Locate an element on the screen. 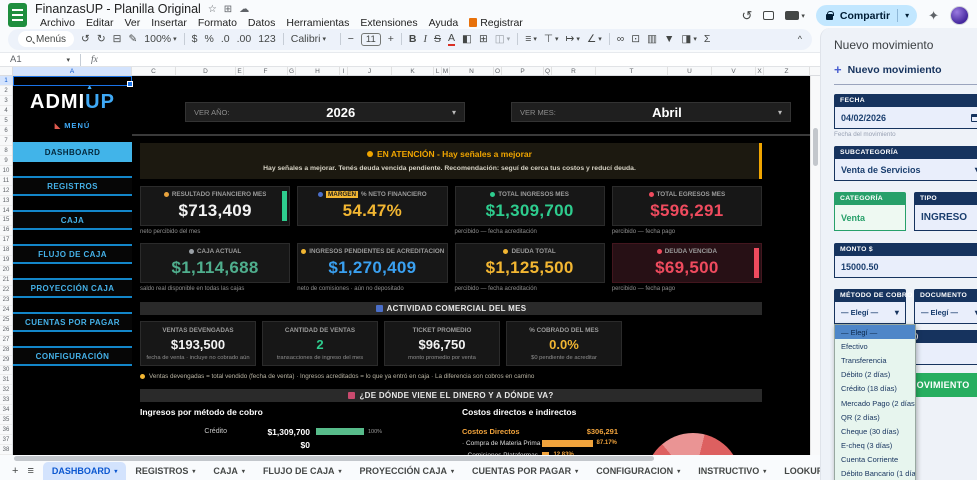 This screenshot has width=977, height=480. month-selector: VER MES: Abril ▾ is located at coordinates (651, 112).